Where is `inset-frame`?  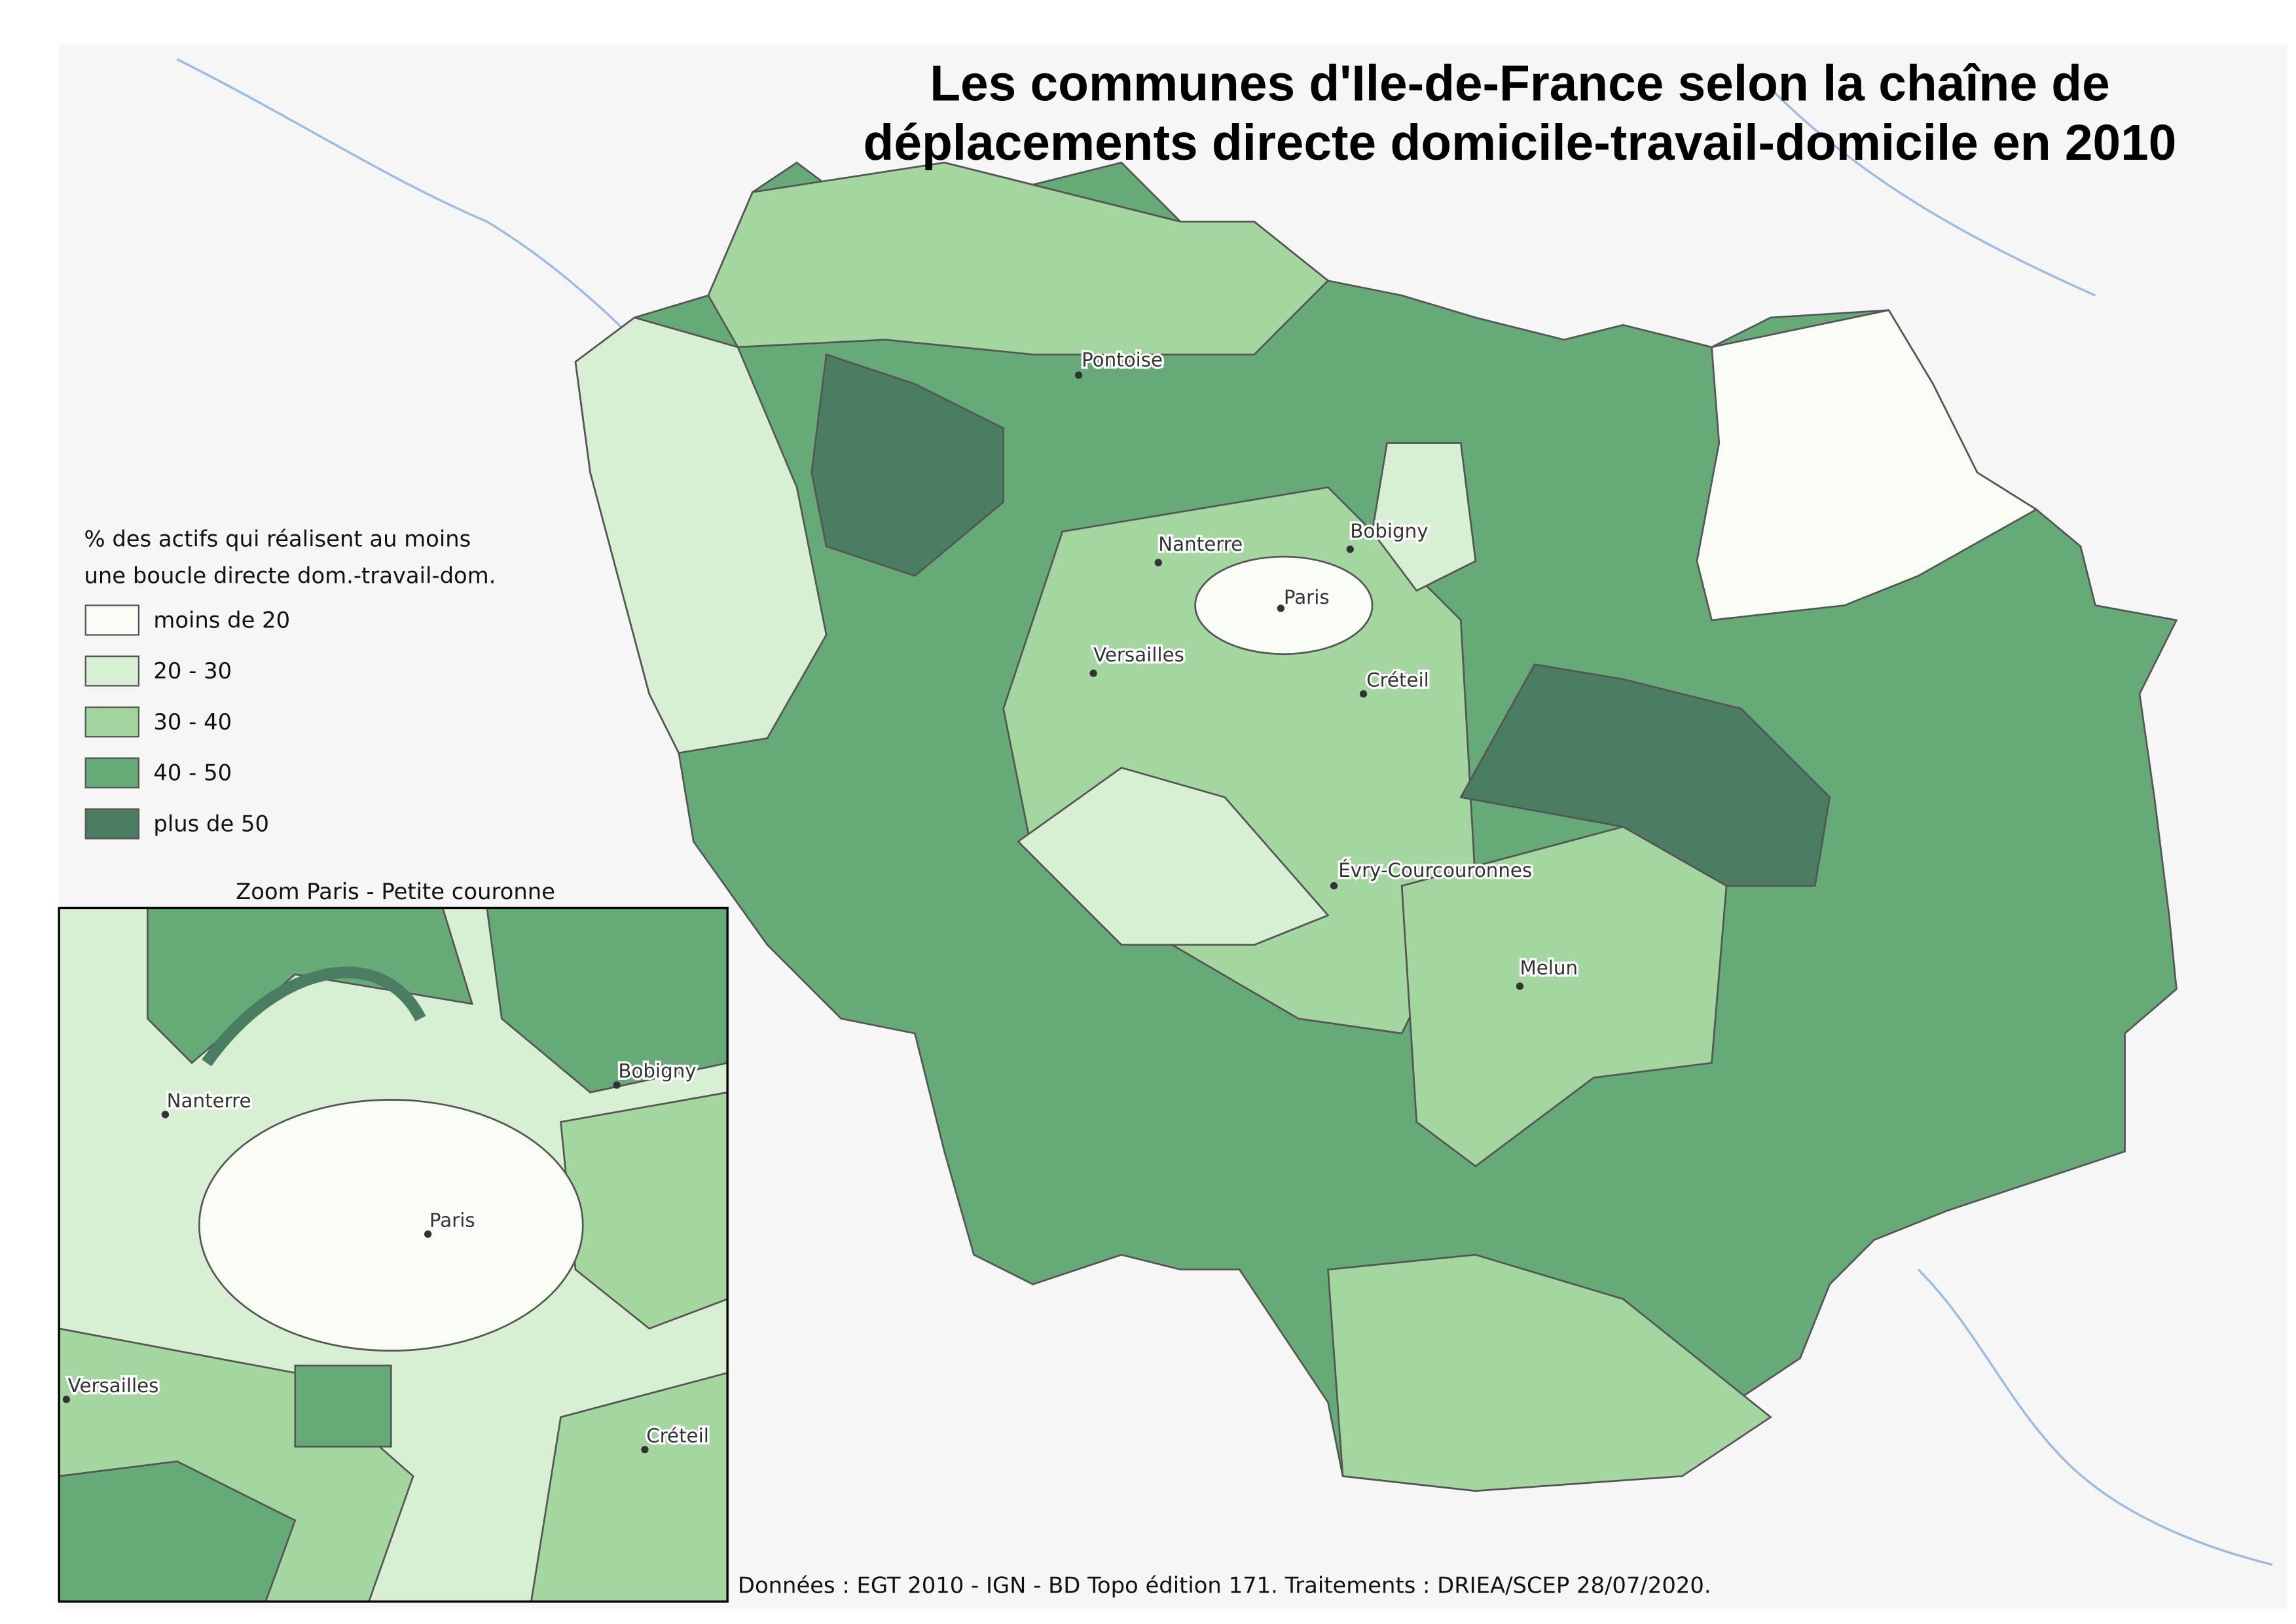
inset-frame is located at coordinates (393, 1254).